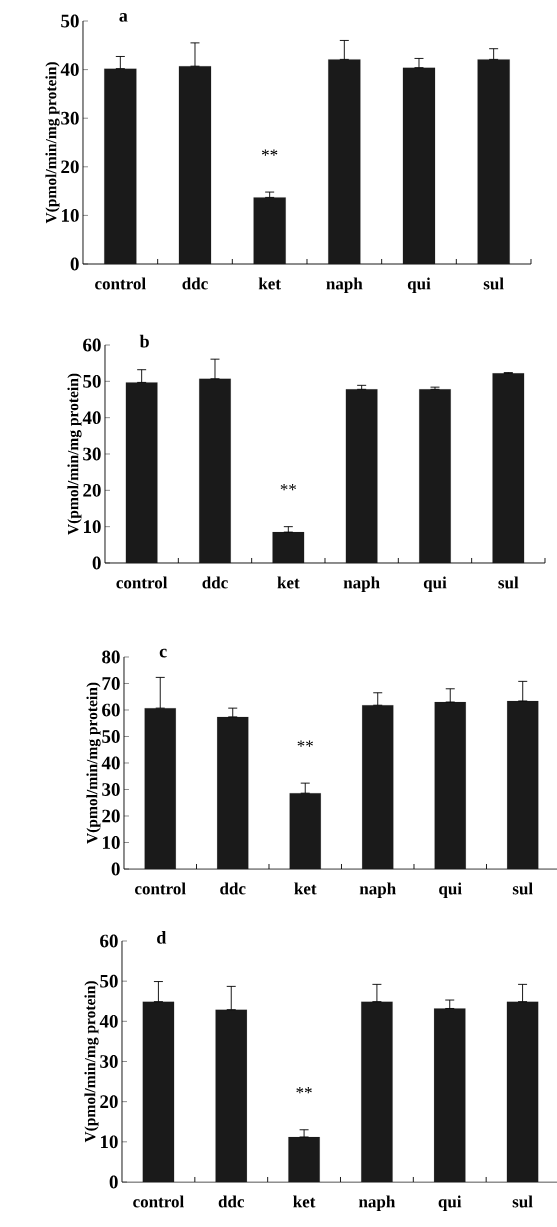 This screenshot has width=557, height=1227. Describe the element at coordinates (162, 937) in the screenshot. I see `chart-title: d` at that location.